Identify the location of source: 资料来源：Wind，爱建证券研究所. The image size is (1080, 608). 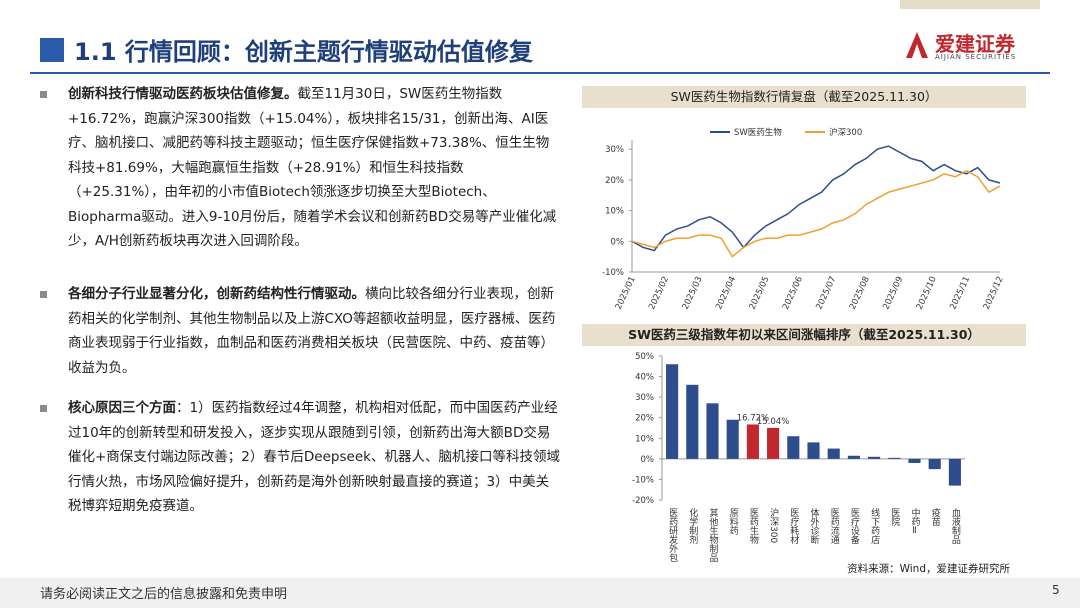
(928, 568).